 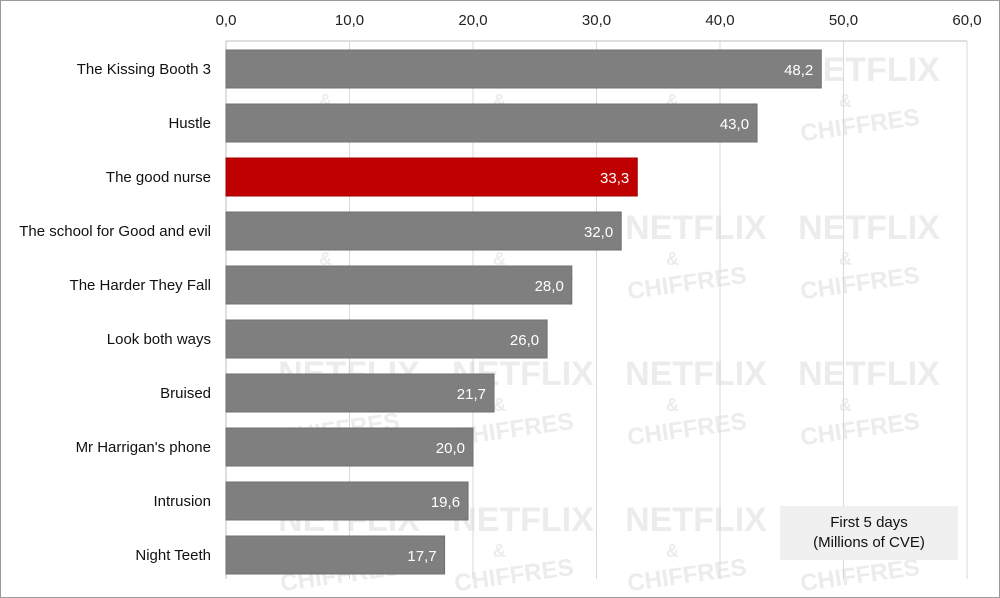 I want to click on category-label: Intrusion, so click(x=182, y=501).